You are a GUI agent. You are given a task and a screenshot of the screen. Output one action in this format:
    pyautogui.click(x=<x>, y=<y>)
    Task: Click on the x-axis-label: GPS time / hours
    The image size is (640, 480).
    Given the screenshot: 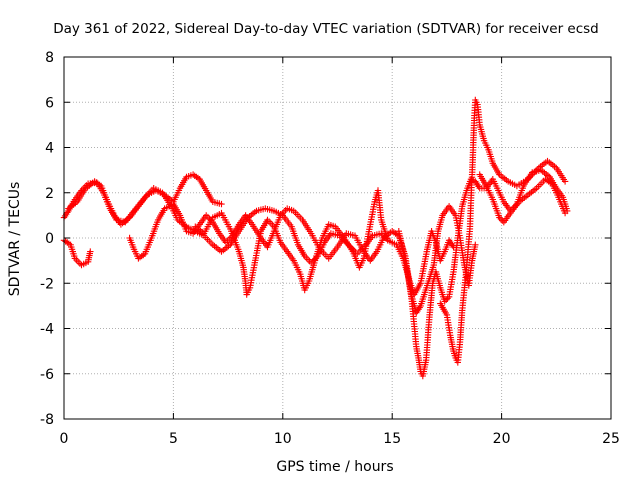 What is the action you would take?
    pyautogui.click(x=334, y=467)
    